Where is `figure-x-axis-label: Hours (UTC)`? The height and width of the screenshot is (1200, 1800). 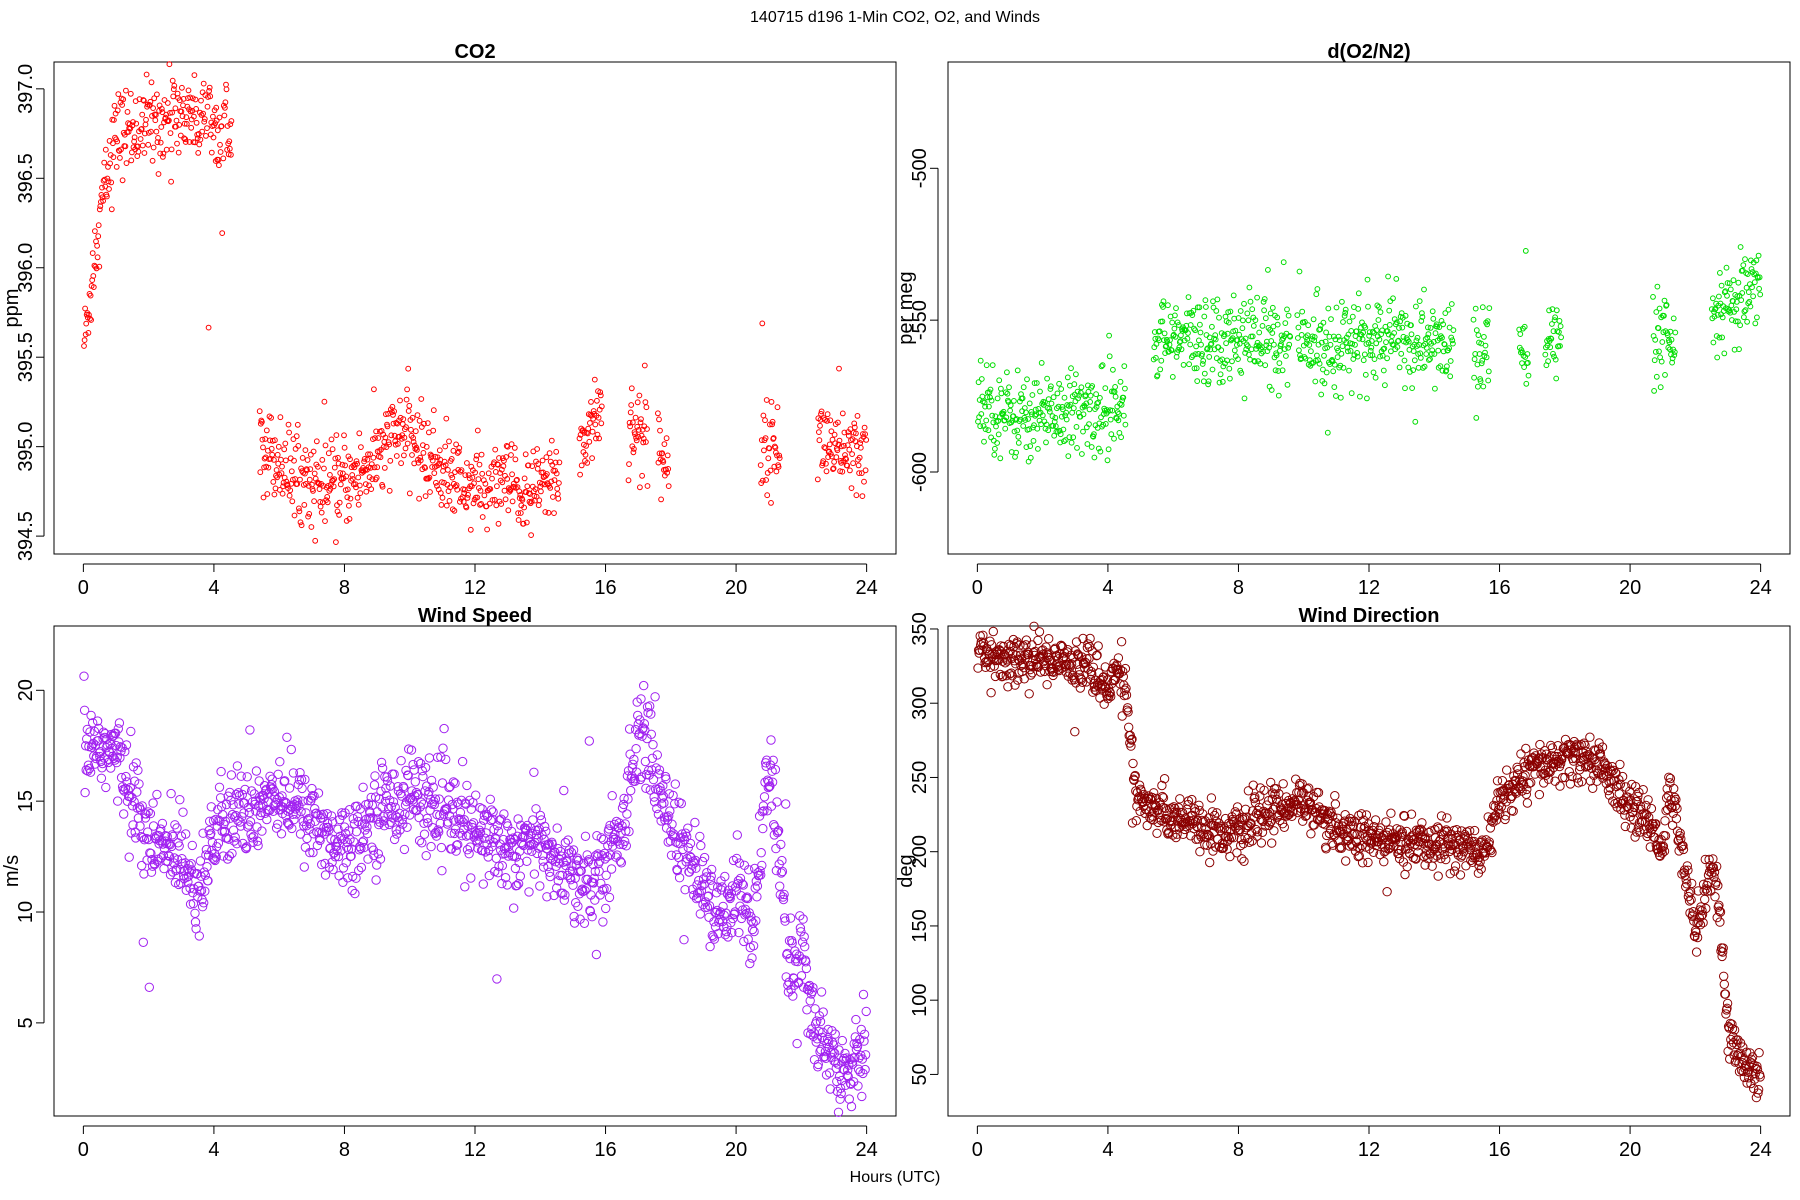 figure-x-axis-label: Hours (UTC) is located at coordinates (895, 1177).